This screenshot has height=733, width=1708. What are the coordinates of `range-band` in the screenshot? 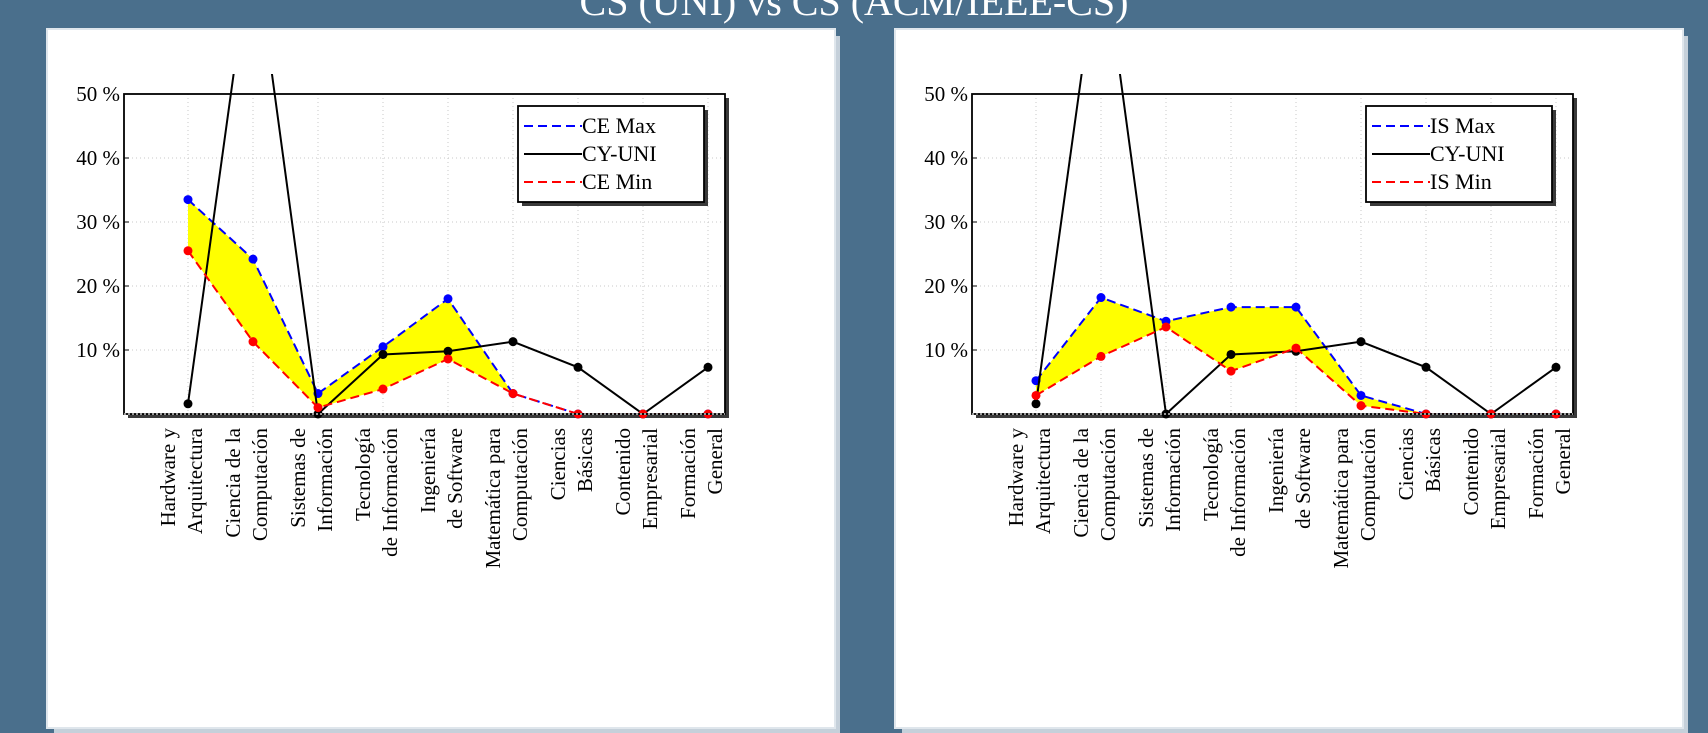 It's located at (448, 306).